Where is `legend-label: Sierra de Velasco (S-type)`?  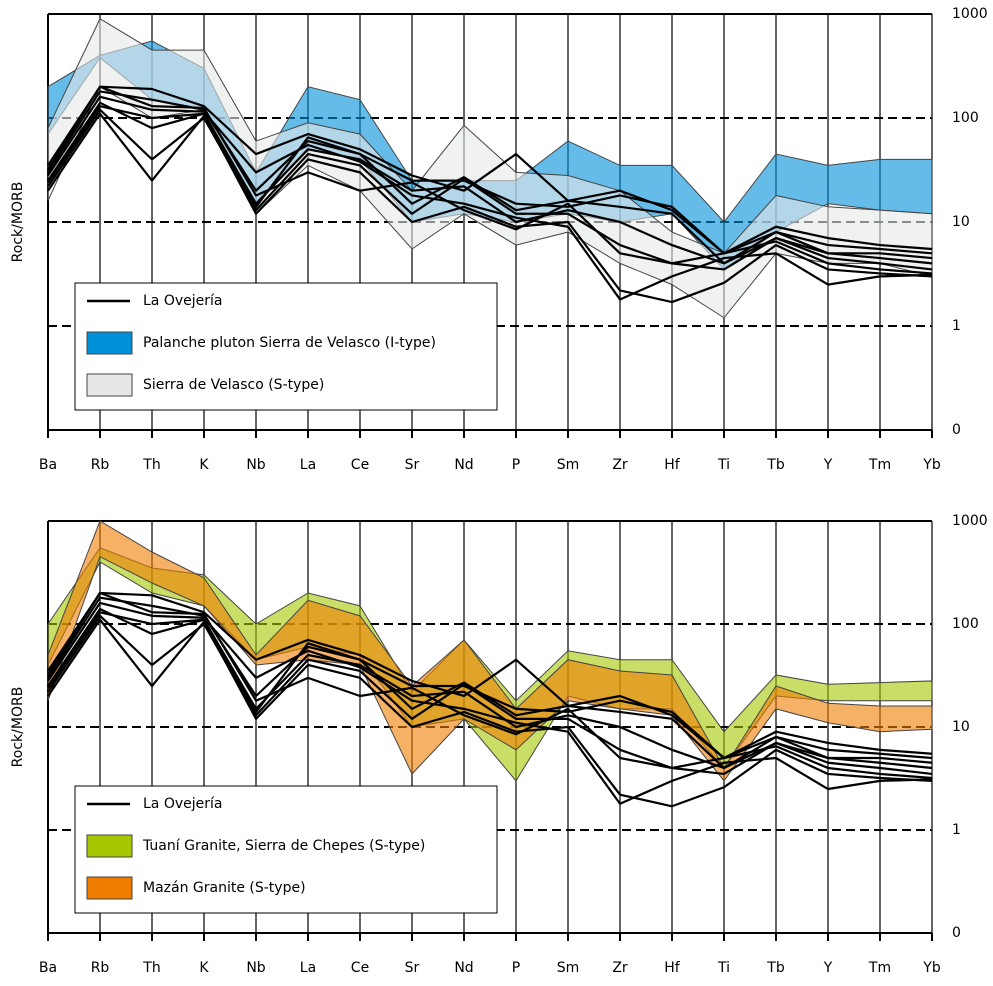
legend-label: Sierra de Velasco (S-type) is located at coordinates (233, 385).